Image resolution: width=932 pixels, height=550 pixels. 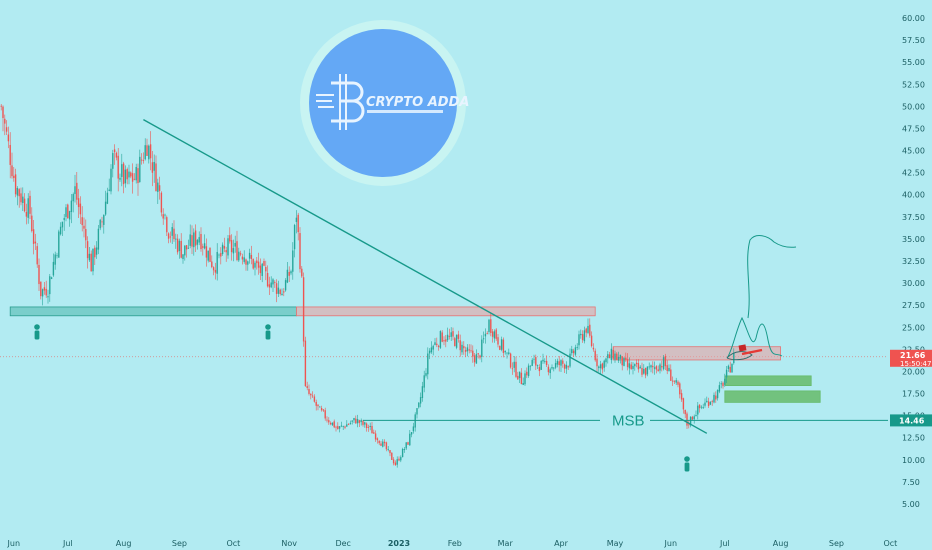 What do you see at coordinates (383, 103) in the screenshot?
I see `logo-circle` at bounding box center [383, 103].